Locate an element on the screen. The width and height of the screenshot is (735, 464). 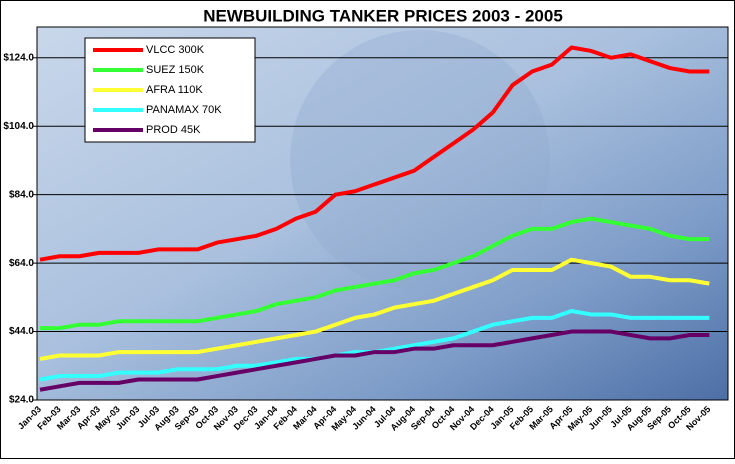
legend-label: PROD 45K is located at coordinates (173, 130).